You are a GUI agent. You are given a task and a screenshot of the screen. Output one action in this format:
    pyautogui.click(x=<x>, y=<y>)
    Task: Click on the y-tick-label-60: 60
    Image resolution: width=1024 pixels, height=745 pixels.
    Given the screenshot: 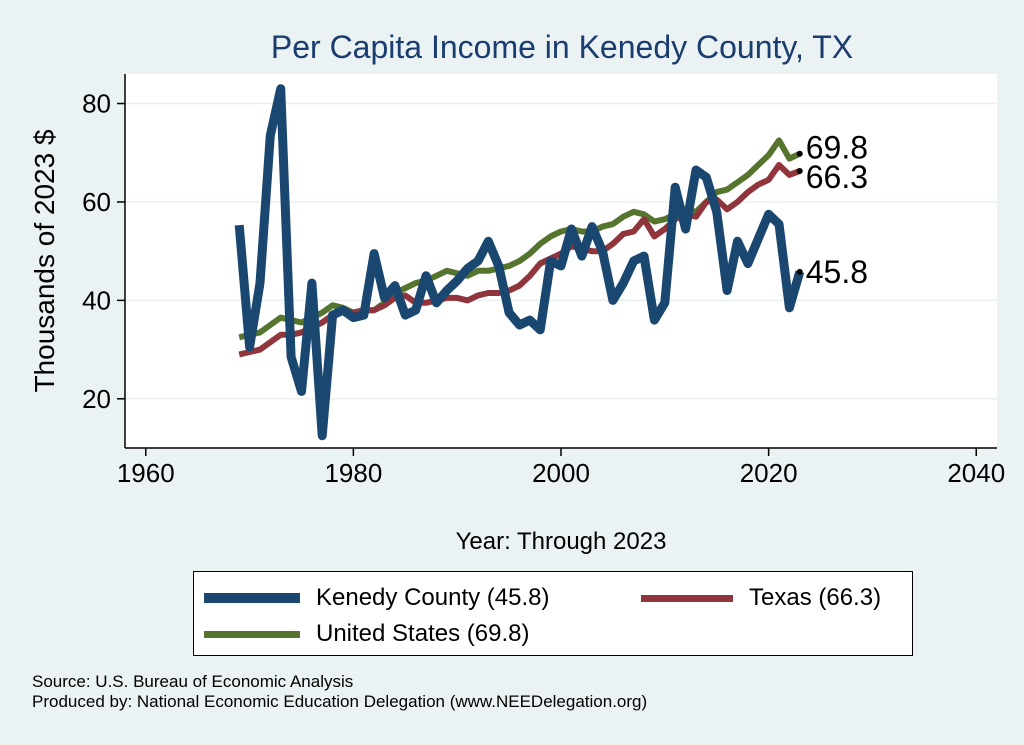 What is the action you would take?
    pyautogui.click(x=96, y=202)
    